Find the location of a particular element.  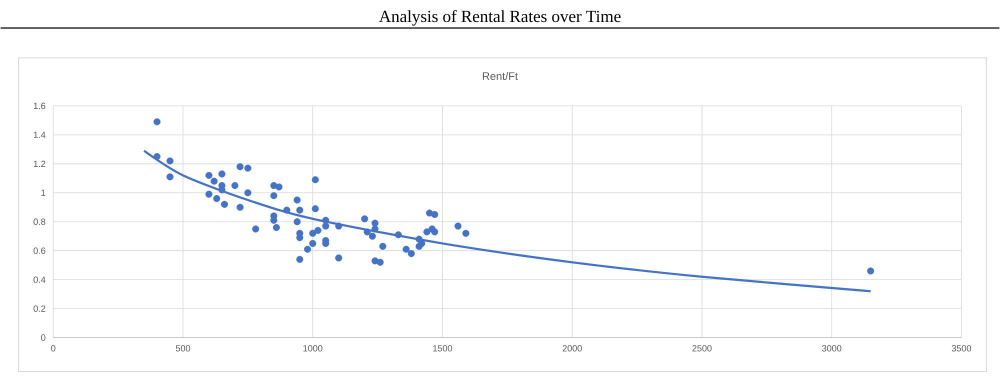

x-tick-label: 3000 is located at coordinates (832, 348).